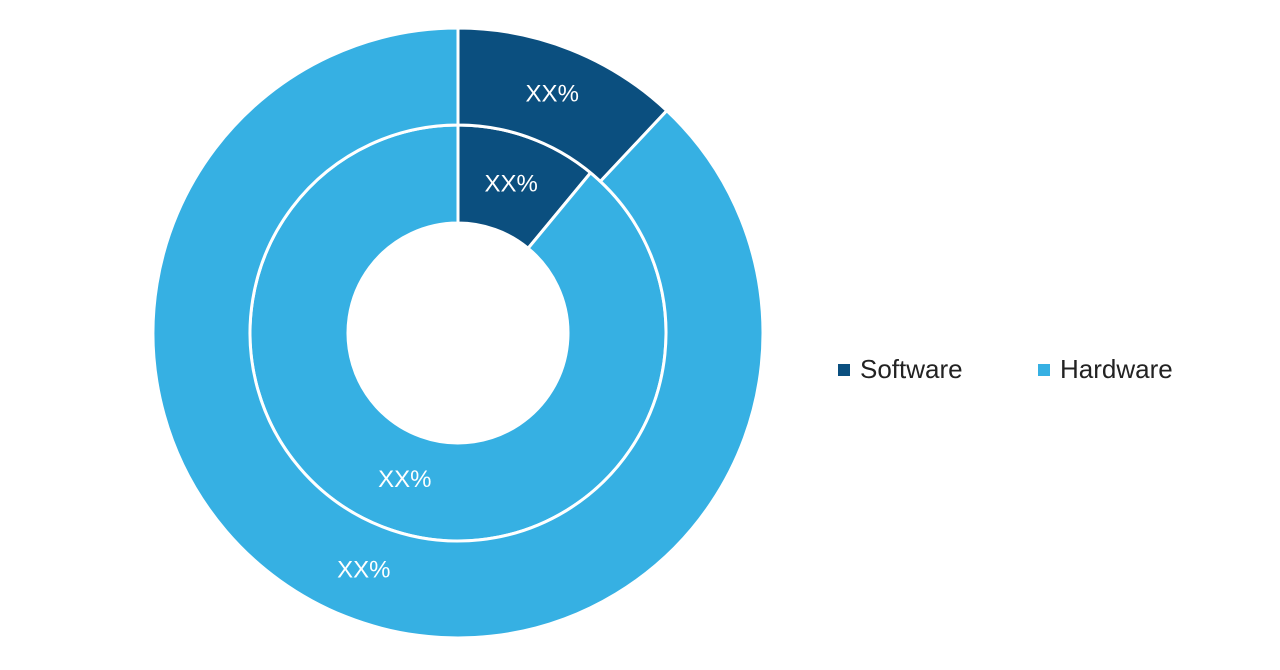 The height and width of the screenshot is (670, 1280). I want to click on legend-label: Hardware, so click(1116, 369).